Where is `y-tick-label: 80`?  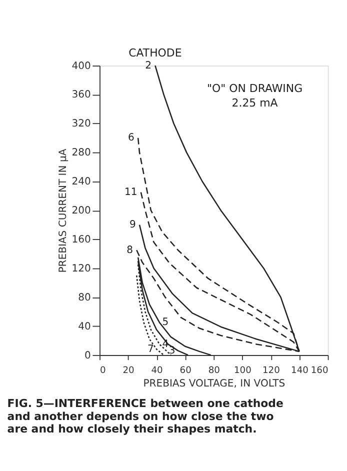 y-tick-label: 80 is located at coordinates (84, 298).